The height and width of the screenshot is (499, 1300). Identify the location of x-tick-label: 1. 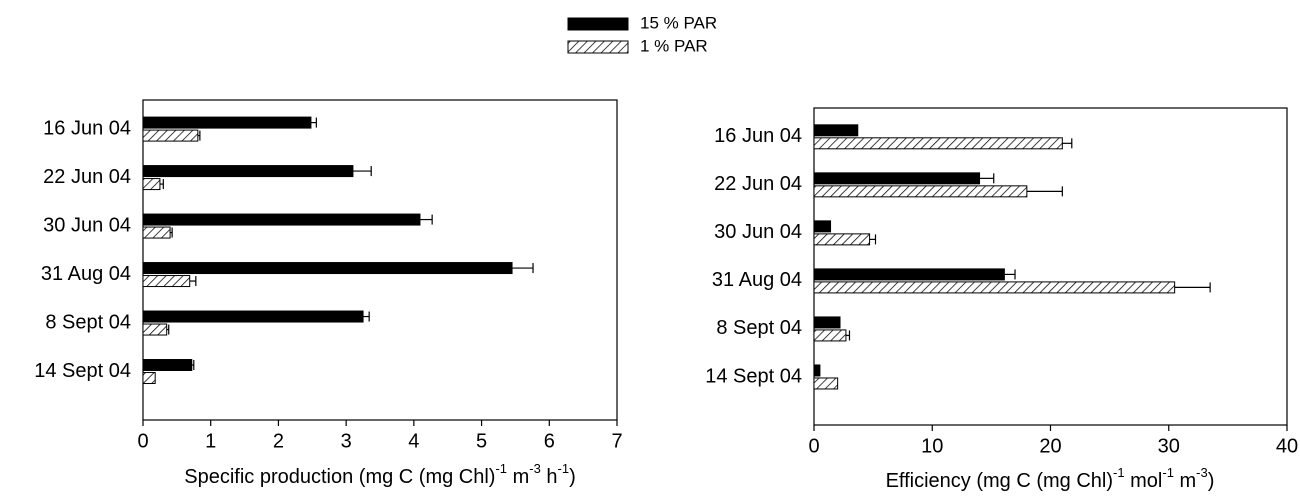
(210, 441).